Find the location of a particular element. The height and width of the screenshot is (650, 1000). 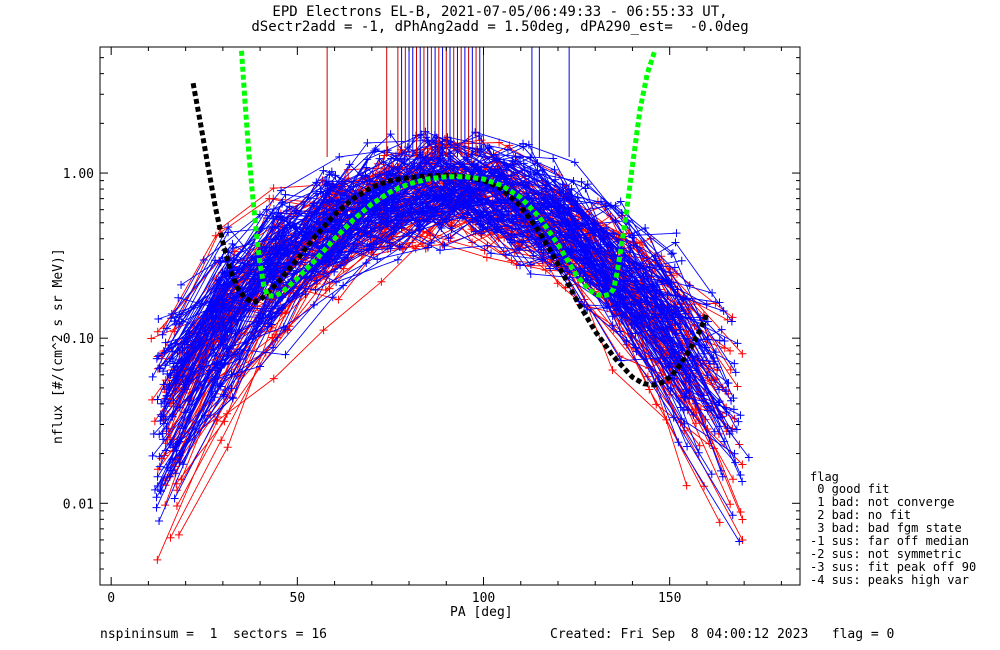

footer-left: nspininsum = 1 sectors = 16 is located at coordinates (213, 634).